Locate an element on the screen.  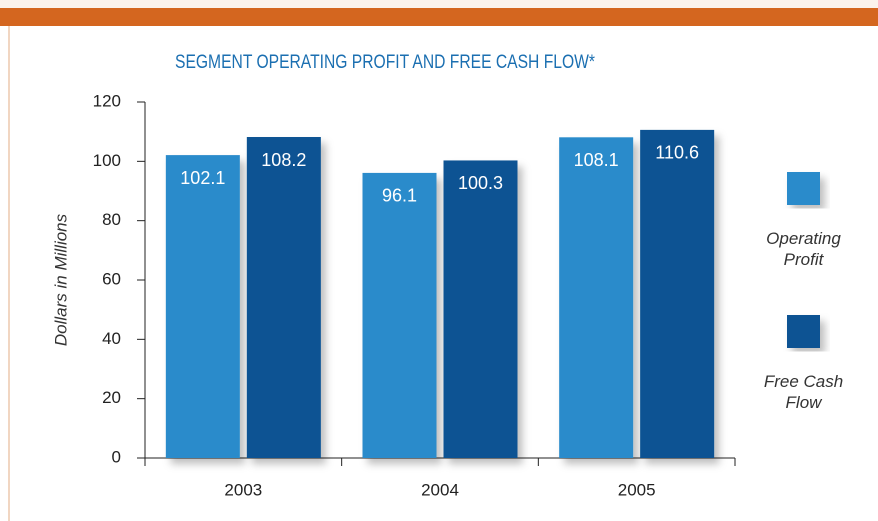
value-label: 96.1 is located at coordinates (399, 196).